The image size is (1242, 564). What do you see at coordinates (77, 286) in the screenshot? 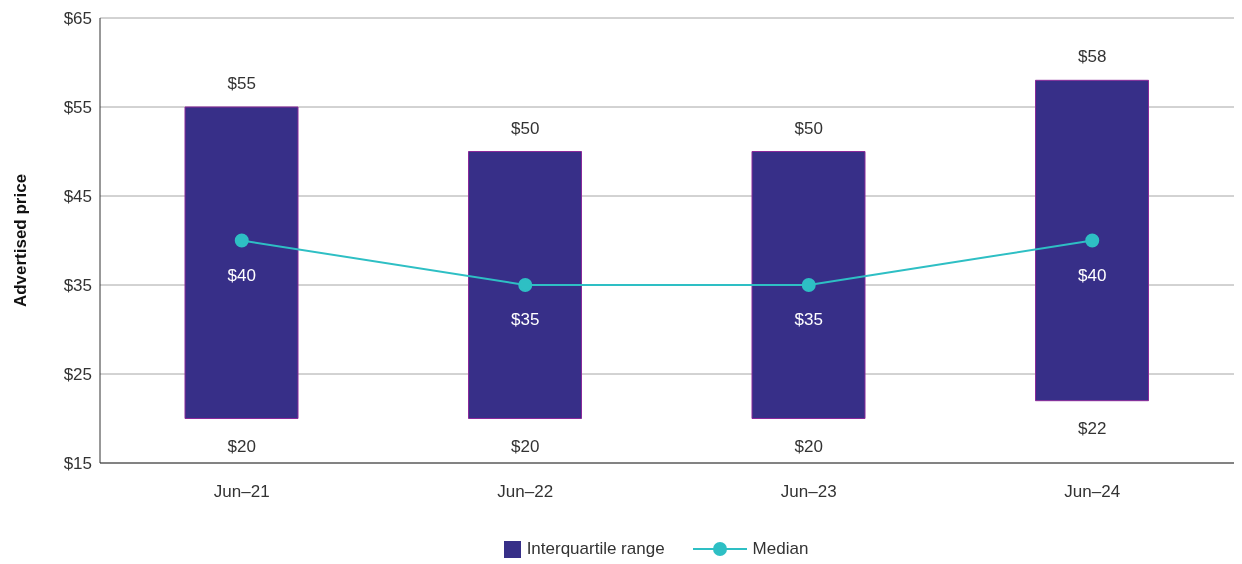
I see `y-tick-label: $35` at bounding box center [77, 286].